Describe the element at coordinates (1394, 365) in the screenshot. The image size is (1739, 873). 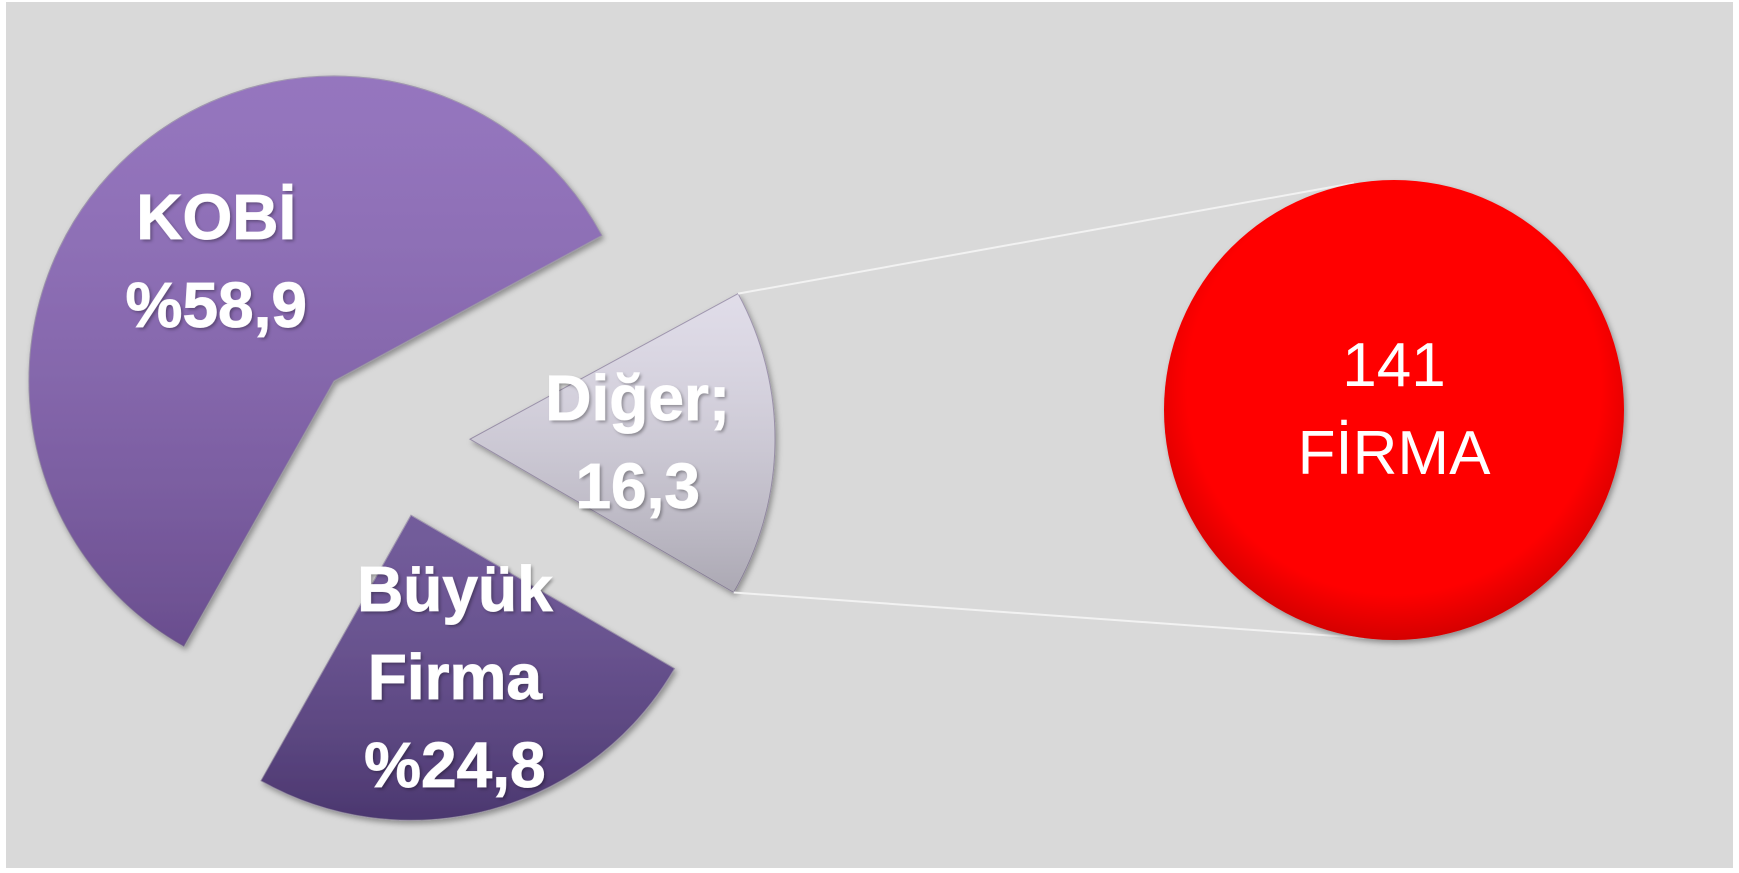
I see `callout-line: 141` at that location.